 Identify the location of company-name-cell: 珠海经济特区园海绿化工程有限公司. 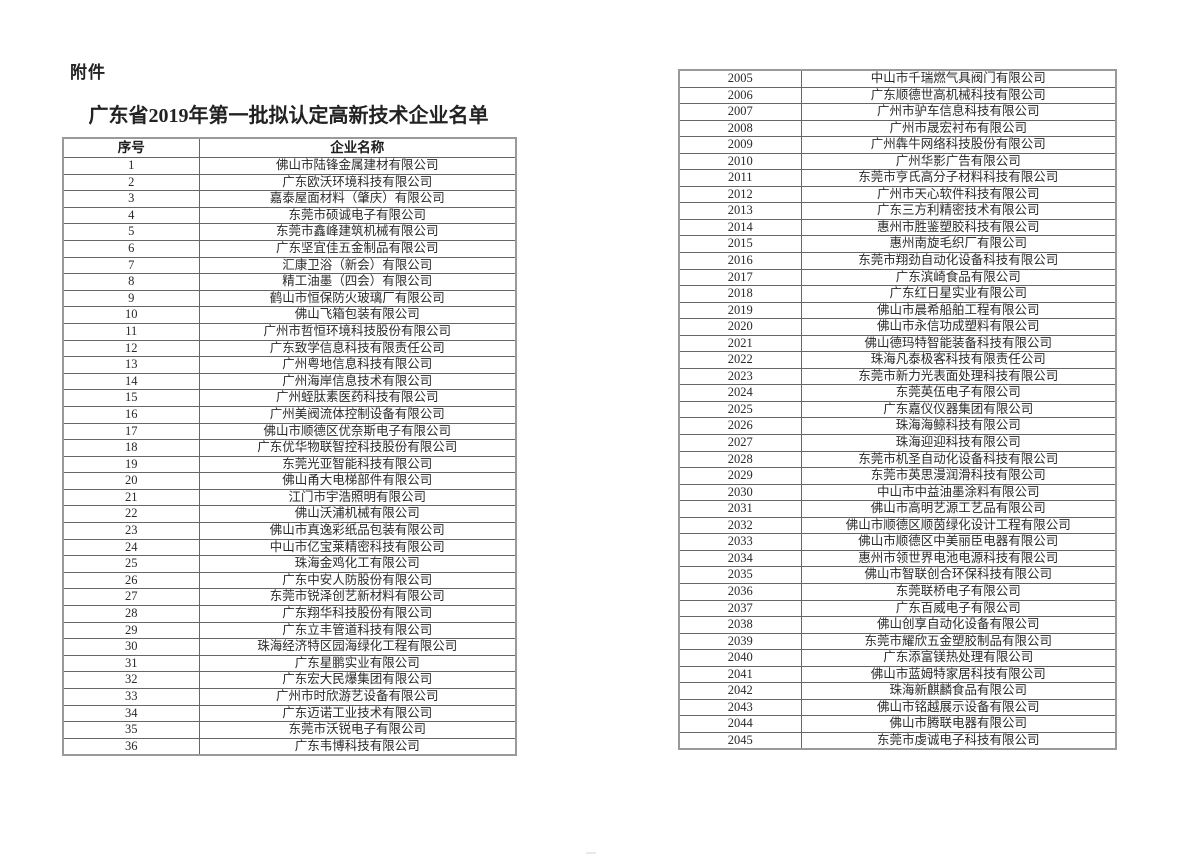
(357, 647).